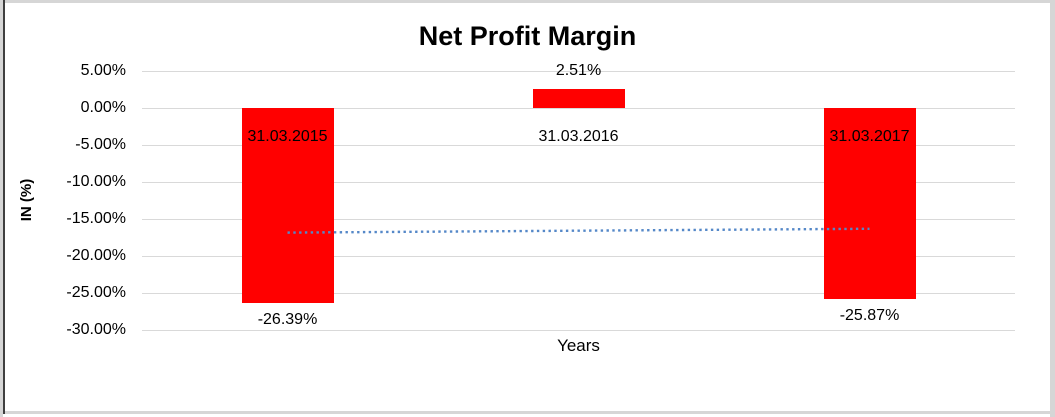 The height and width of the screenshot is (417, 1055). I want to click on frame-border-bottom, so click(527, 412).